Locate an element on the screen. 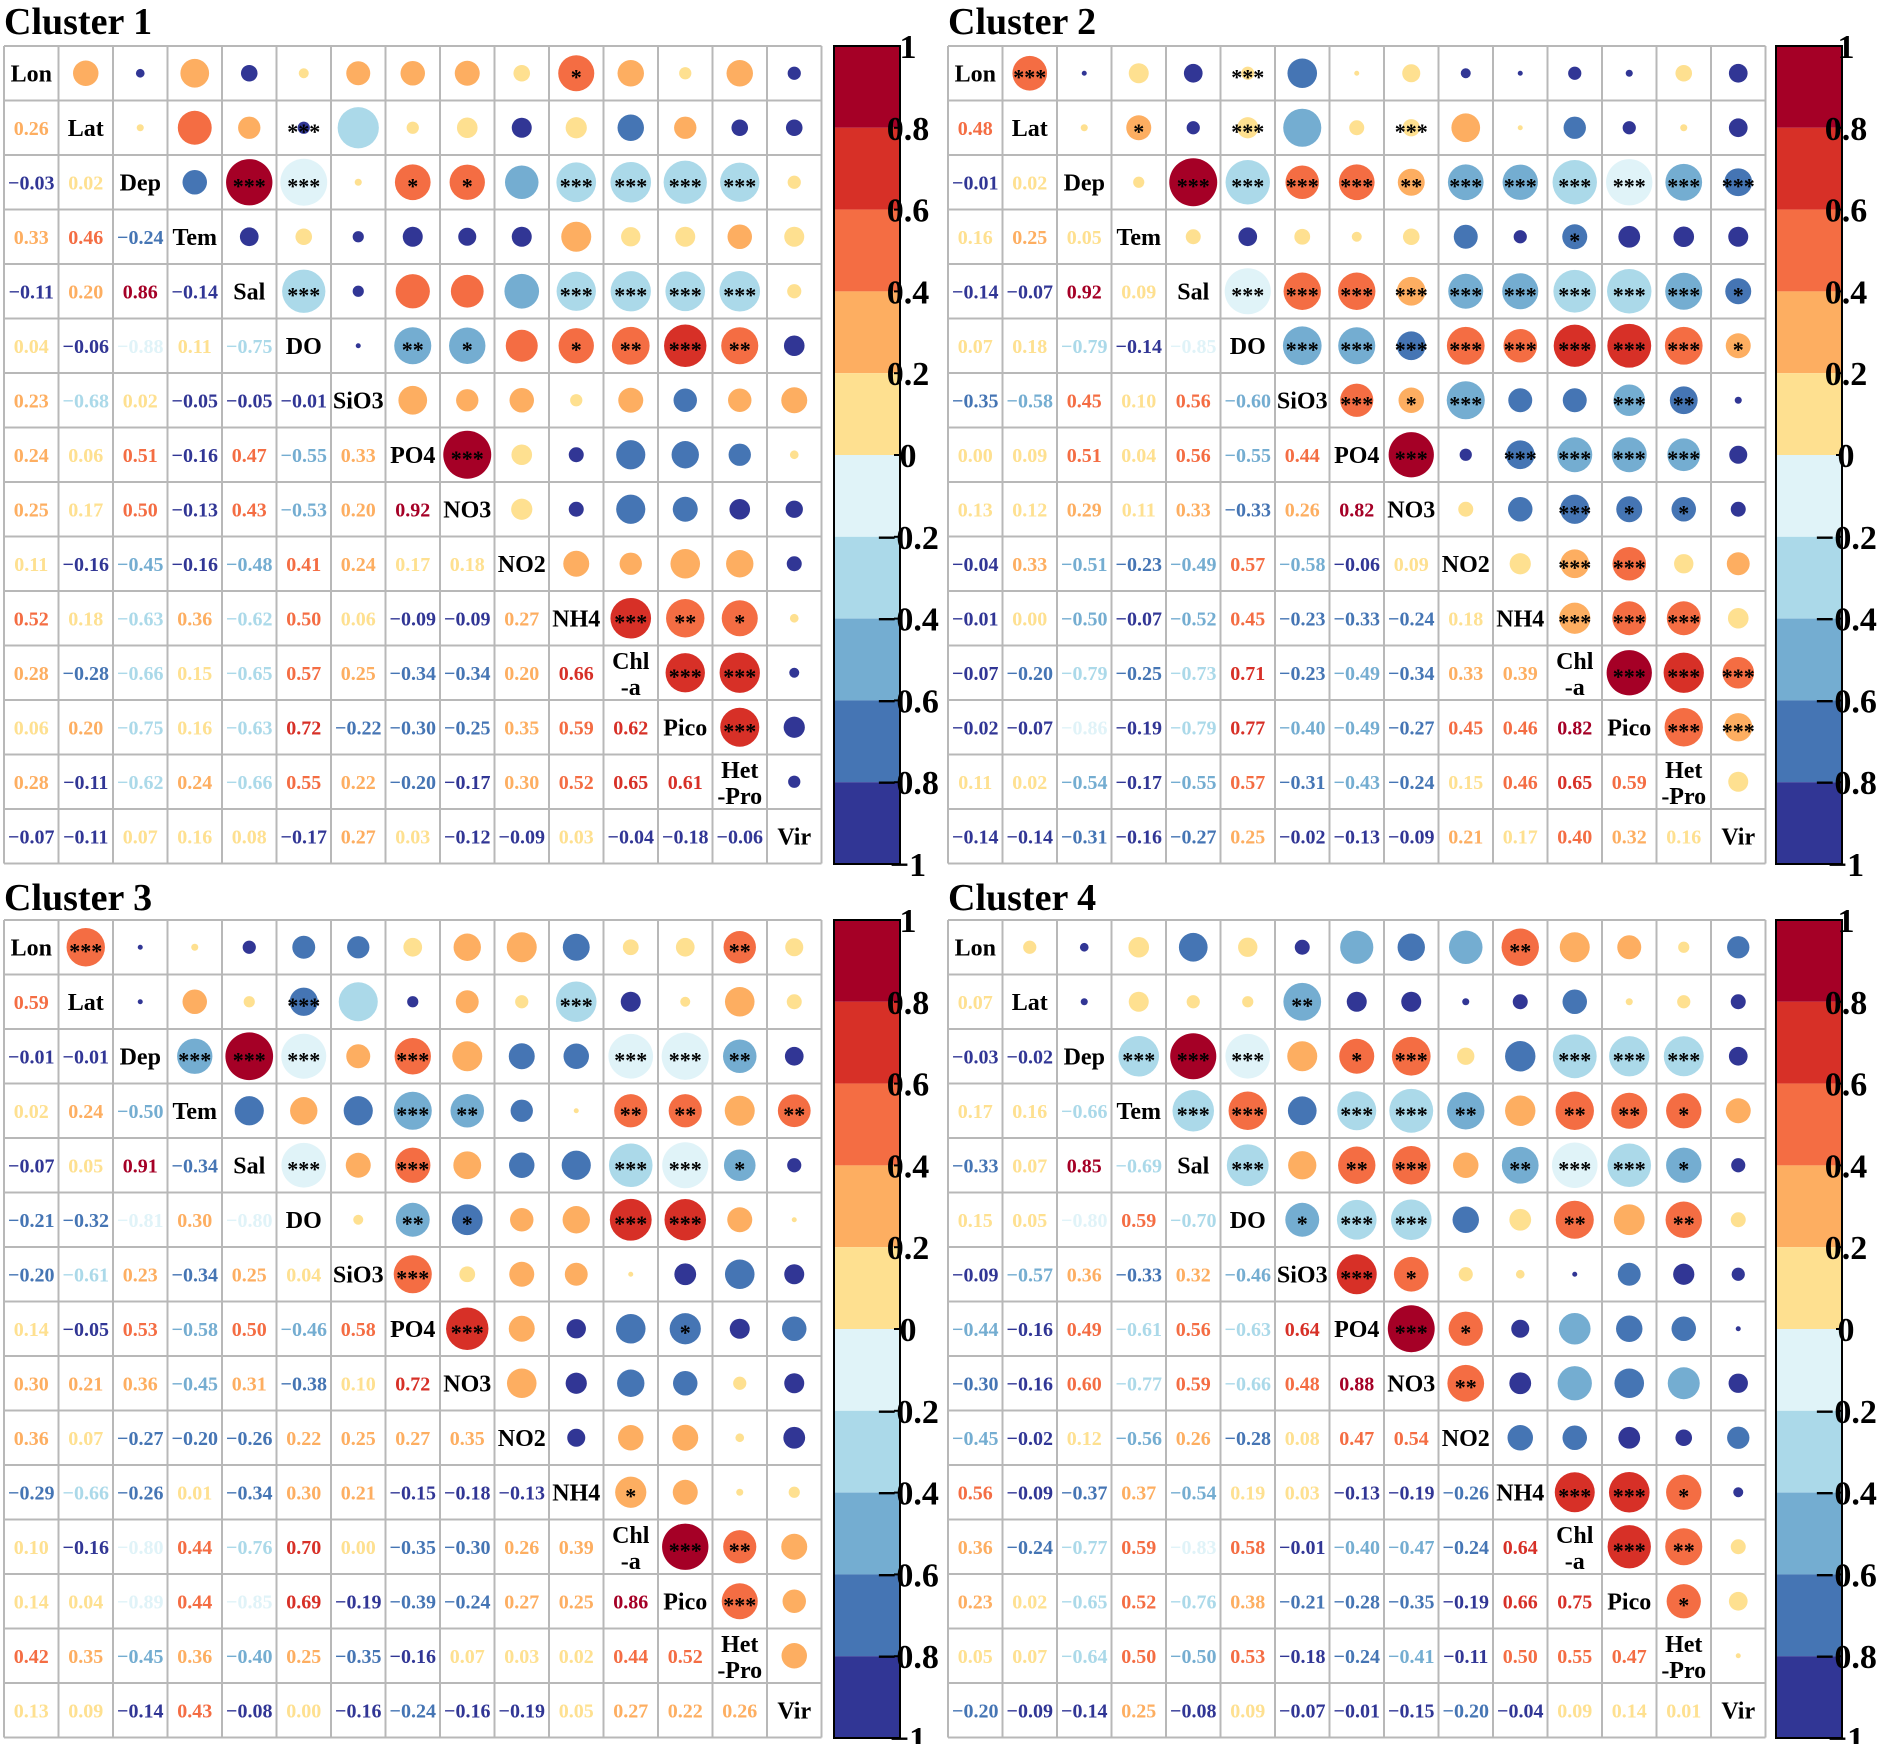  correlation-value: 0.11 is located at coordinates (975, 783).